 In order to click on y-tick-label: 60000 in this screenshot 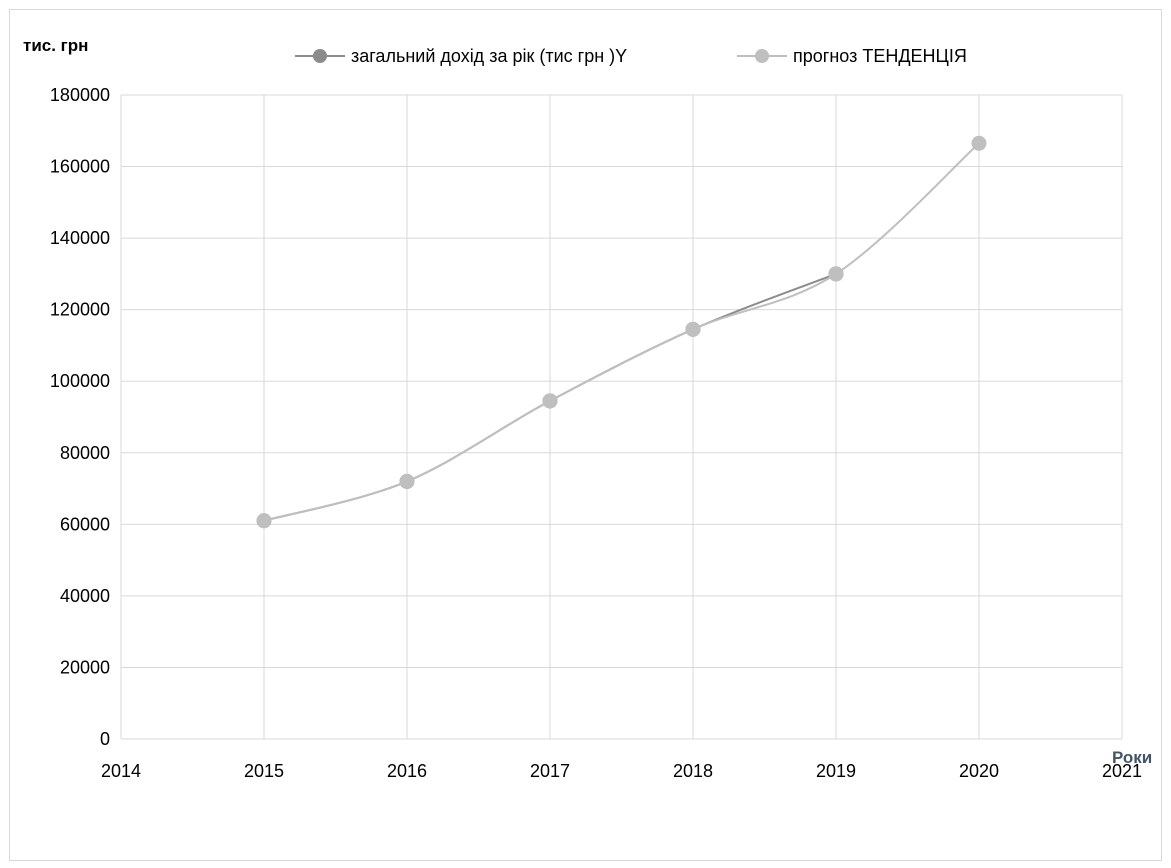, I will do `click(85, 524)`.